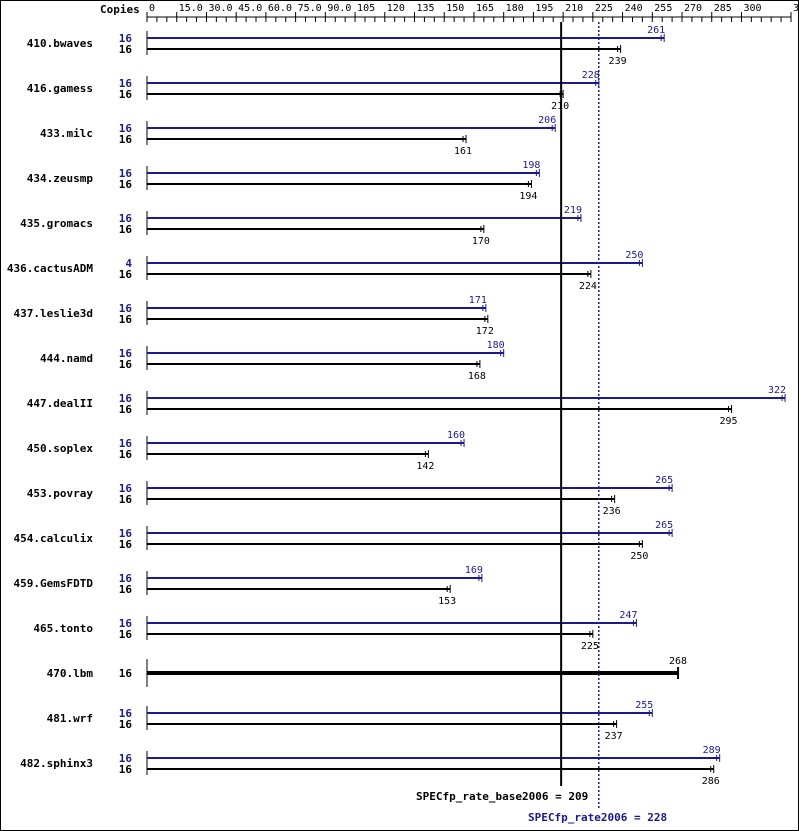 Image resolution: width=799 pixels, height=831 pixels. I want to click on peak-value-label: 289, so click(712, 750).